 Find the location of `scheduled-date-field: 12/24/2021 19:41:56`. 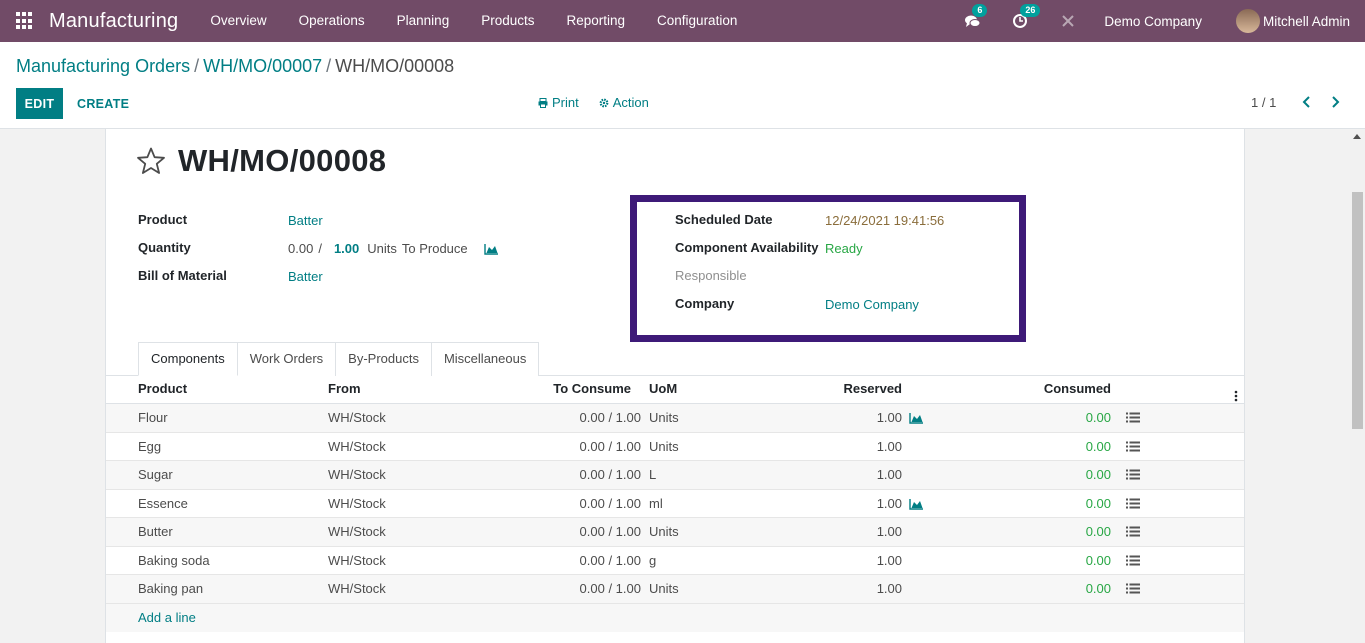

scheduled-date-field: 12/24/2021 19:41:56 is located at coordinates (885, 220).